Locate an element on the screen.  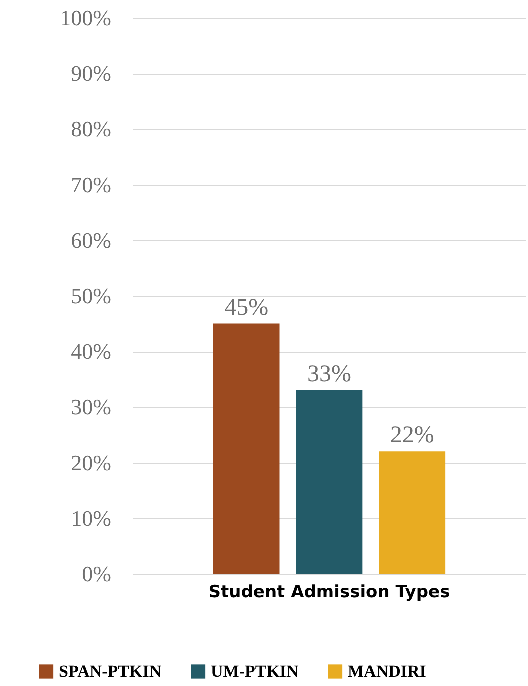
legend-label: MANDIRI is located at coordinates (387, 671).